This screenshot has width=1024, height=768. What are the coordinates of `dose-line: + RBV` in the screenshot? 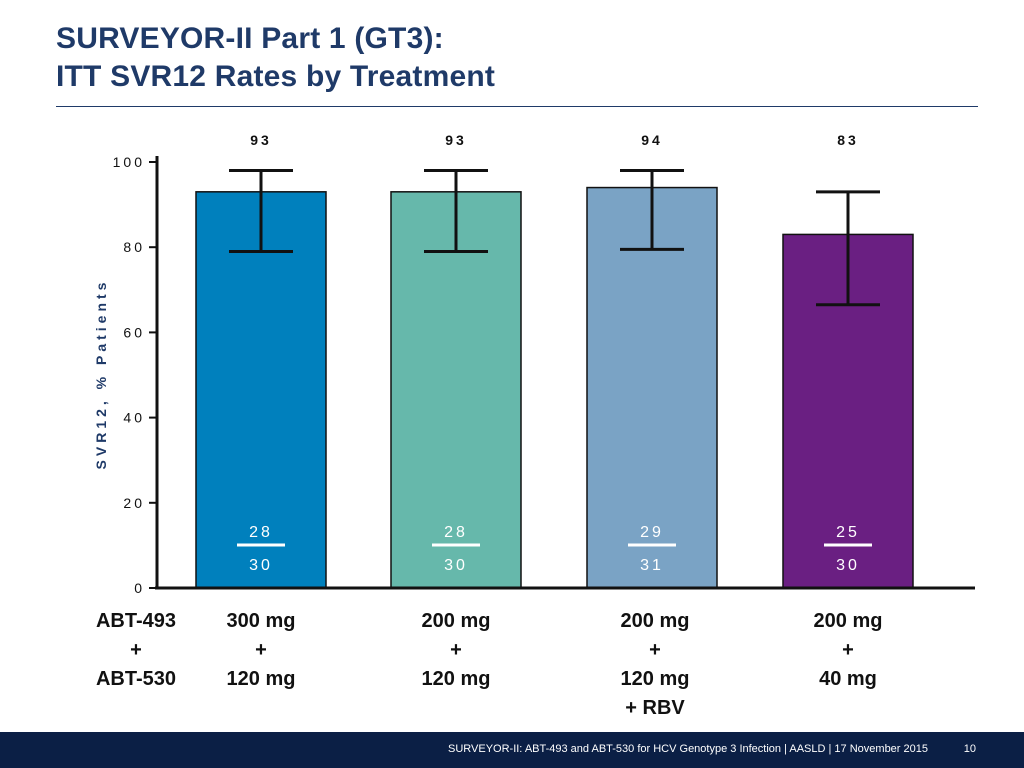 It's located at (655, 708).